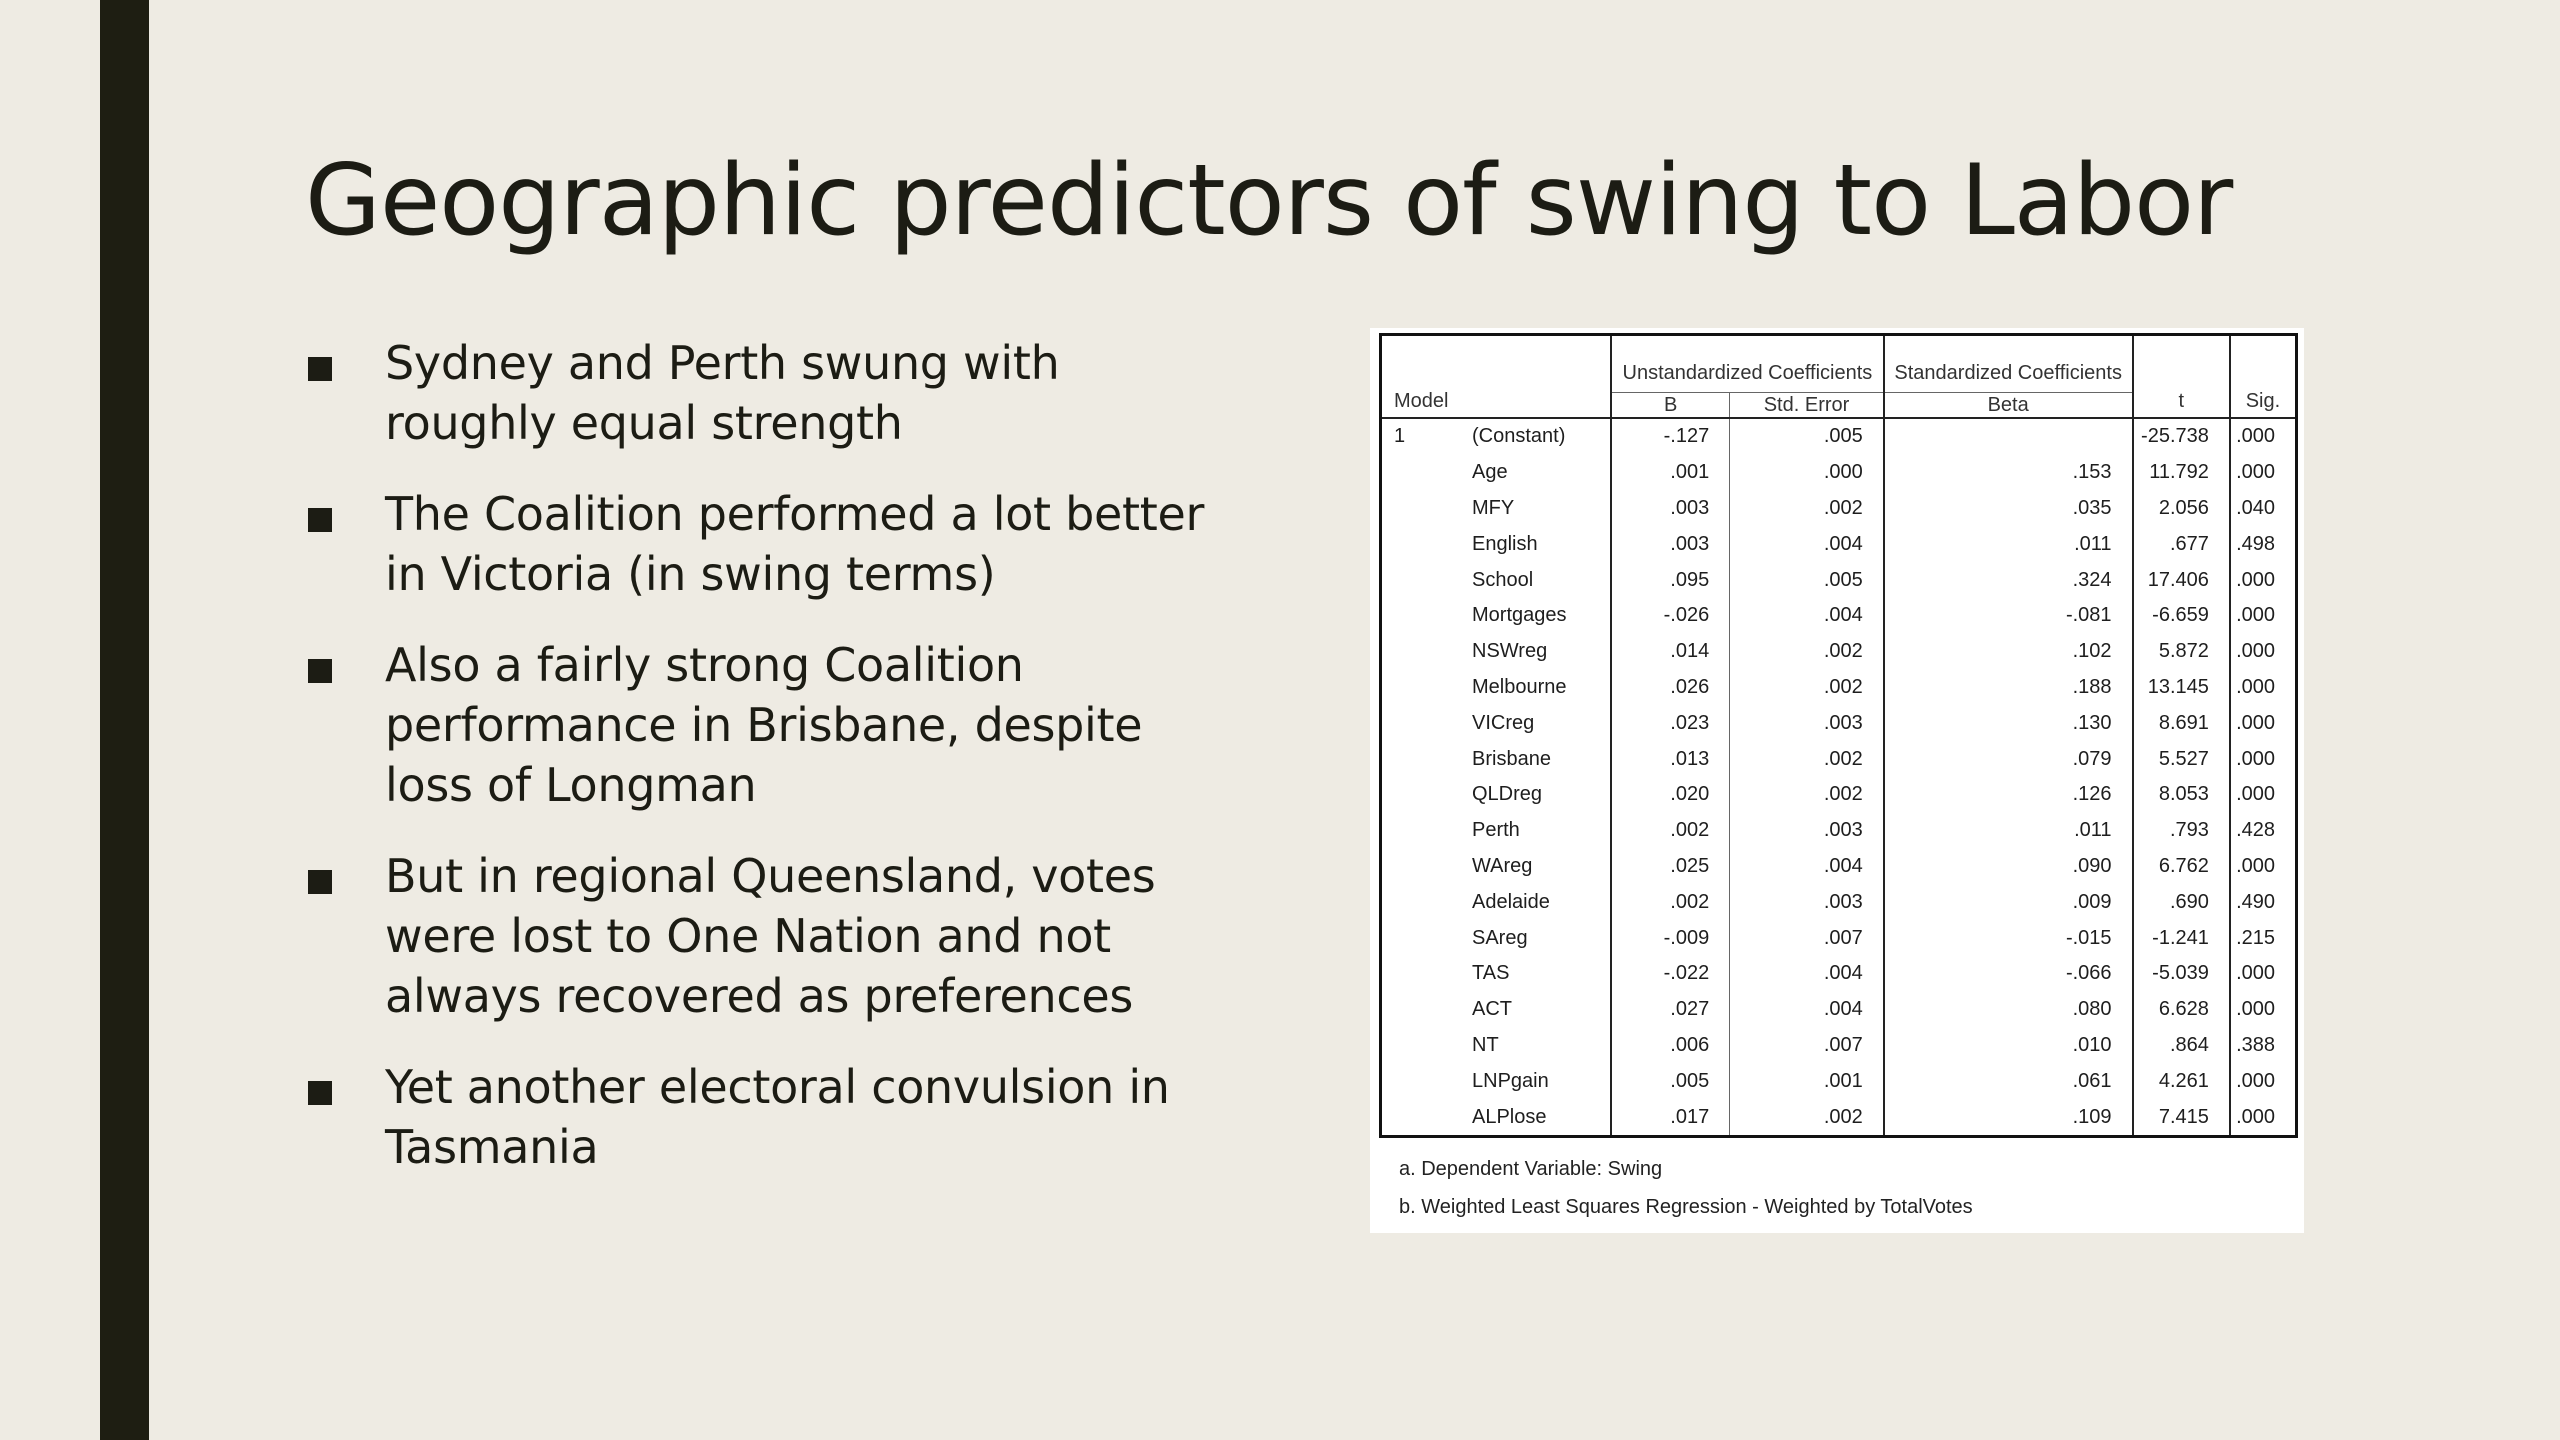 This screenshot has height=1440, width=2560. Describe the element at coordinates (1496, 376) in the screenshot. I see `model-header: Model` at that location.